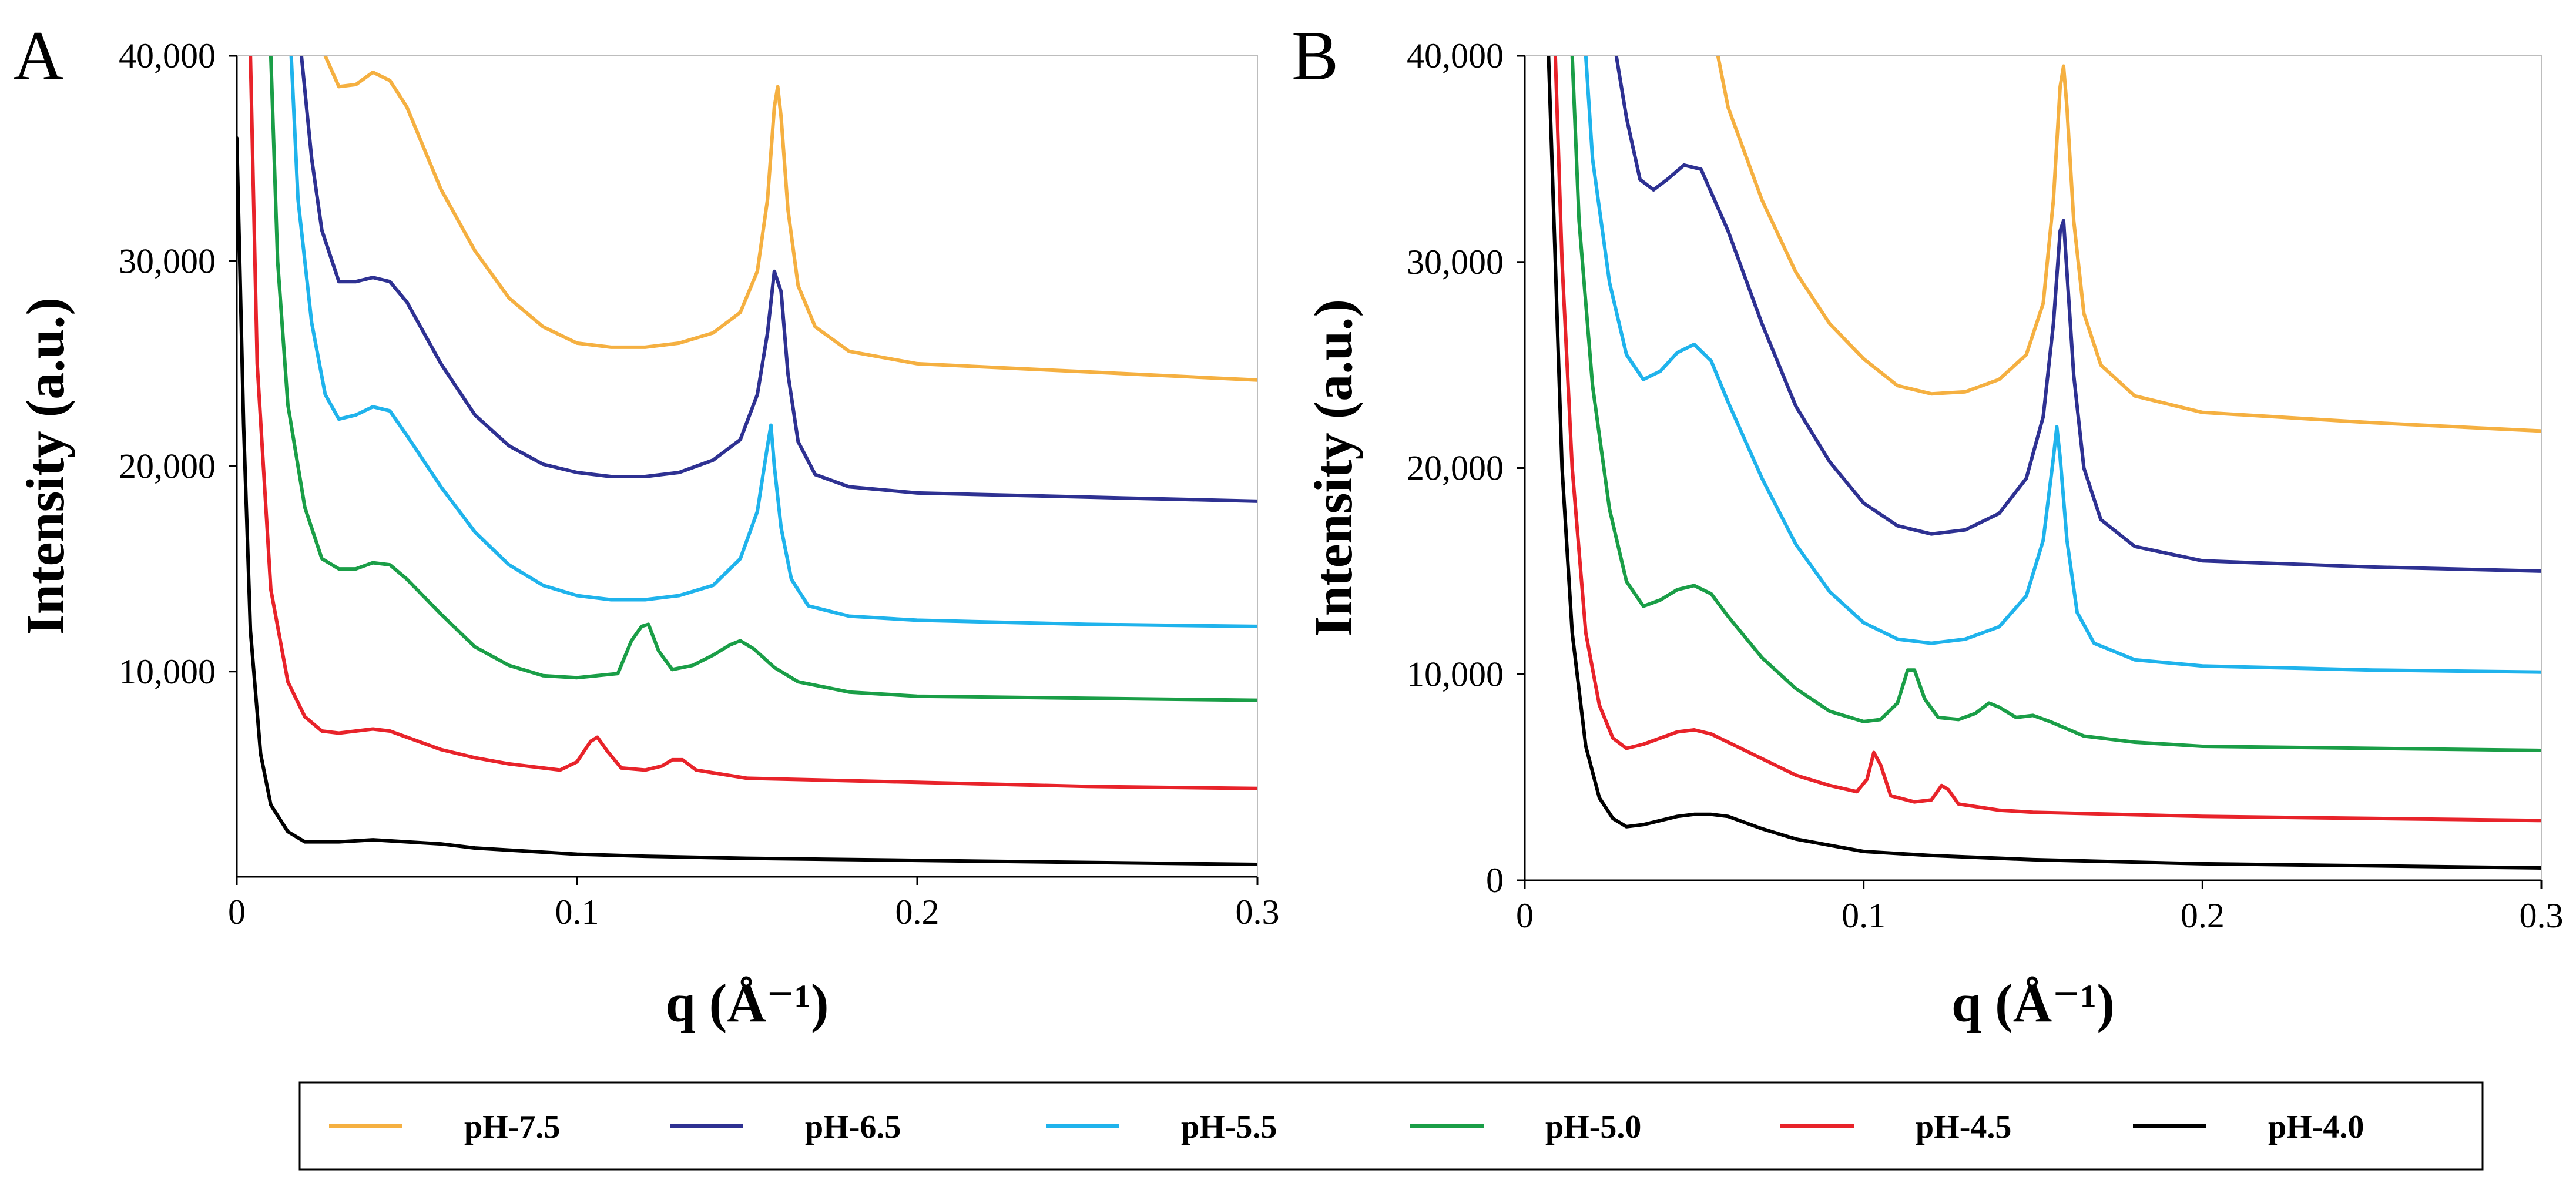  Describe the element at coordinates (1495, 880) in the screenshot. I see `y-tick-label: 0` at that location.